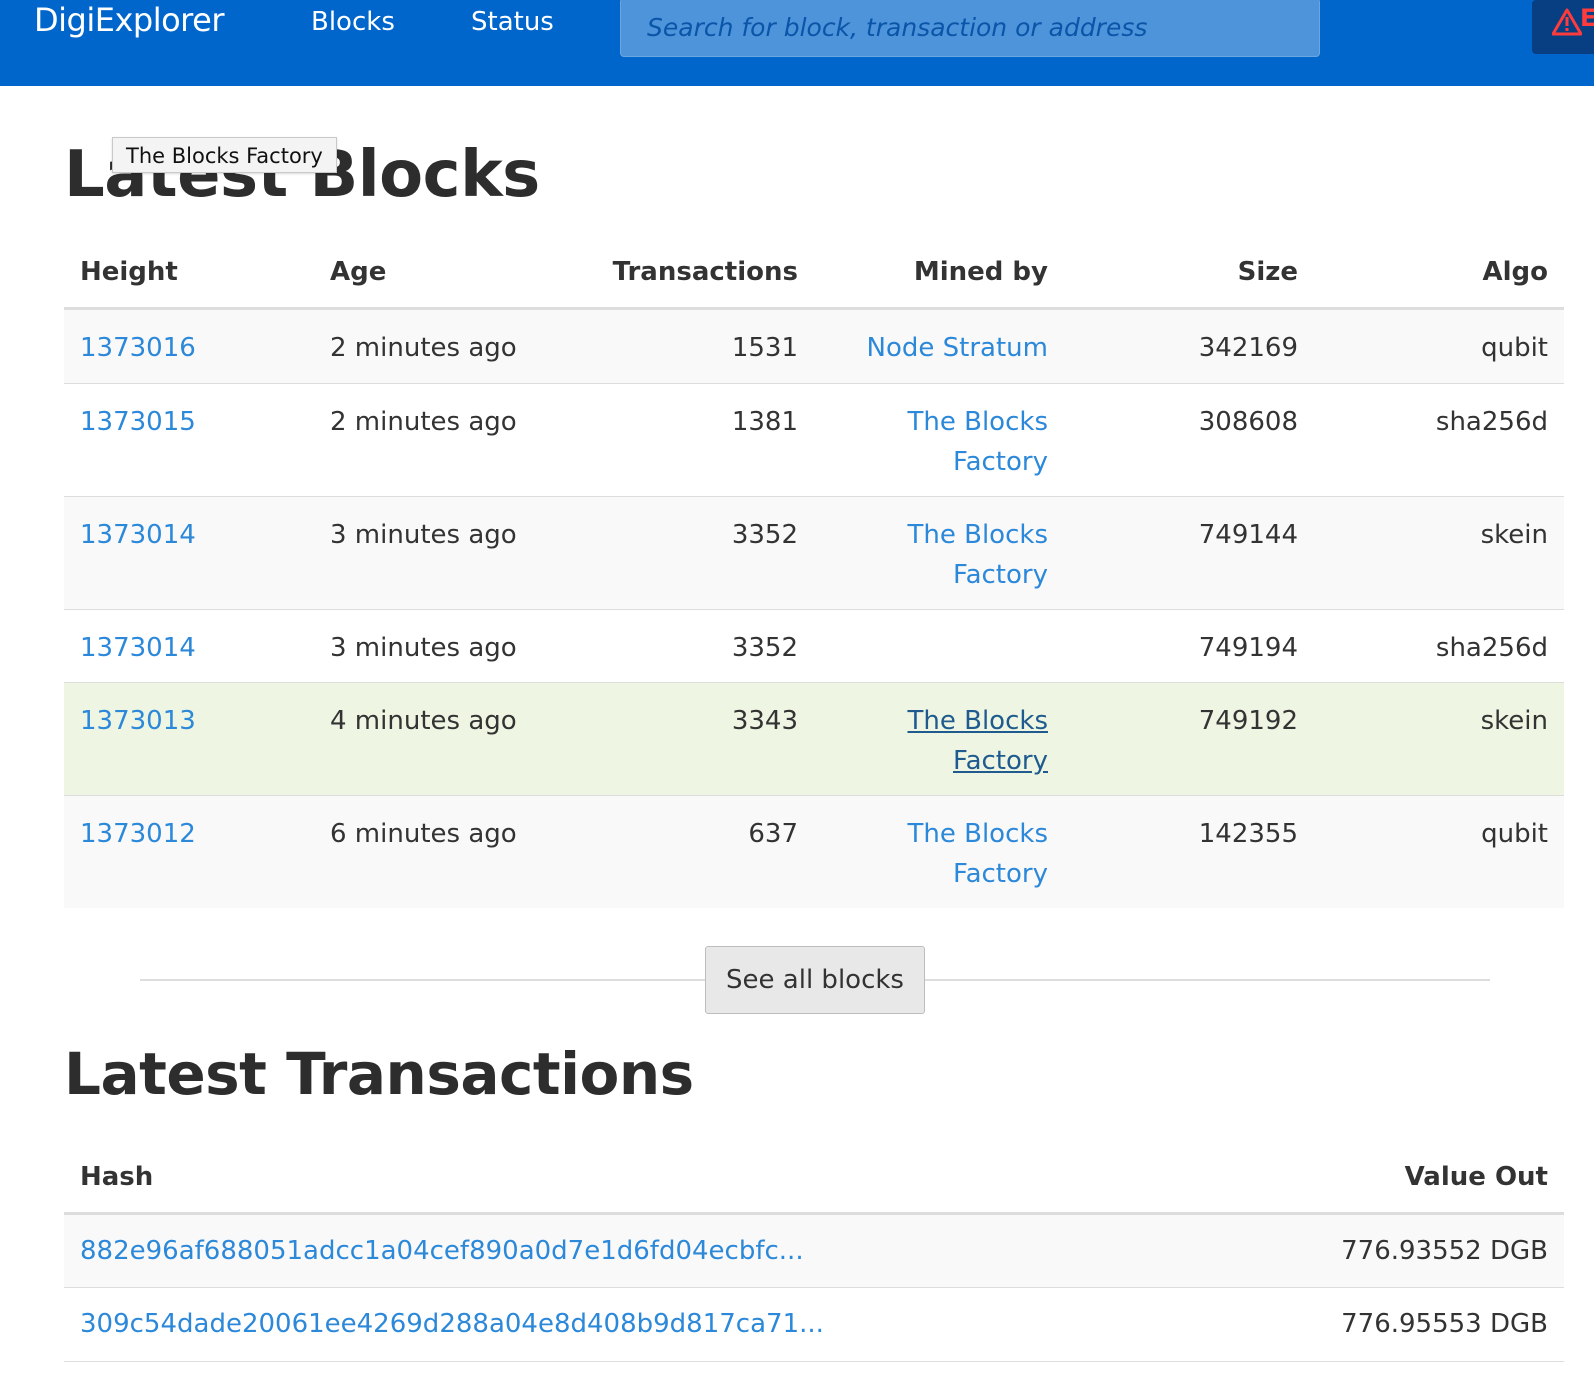 The image size is (1594, 1374). Describe the element at coordinates (1248, 721) in the screenshot. I see `block-size: 749192` at that location.